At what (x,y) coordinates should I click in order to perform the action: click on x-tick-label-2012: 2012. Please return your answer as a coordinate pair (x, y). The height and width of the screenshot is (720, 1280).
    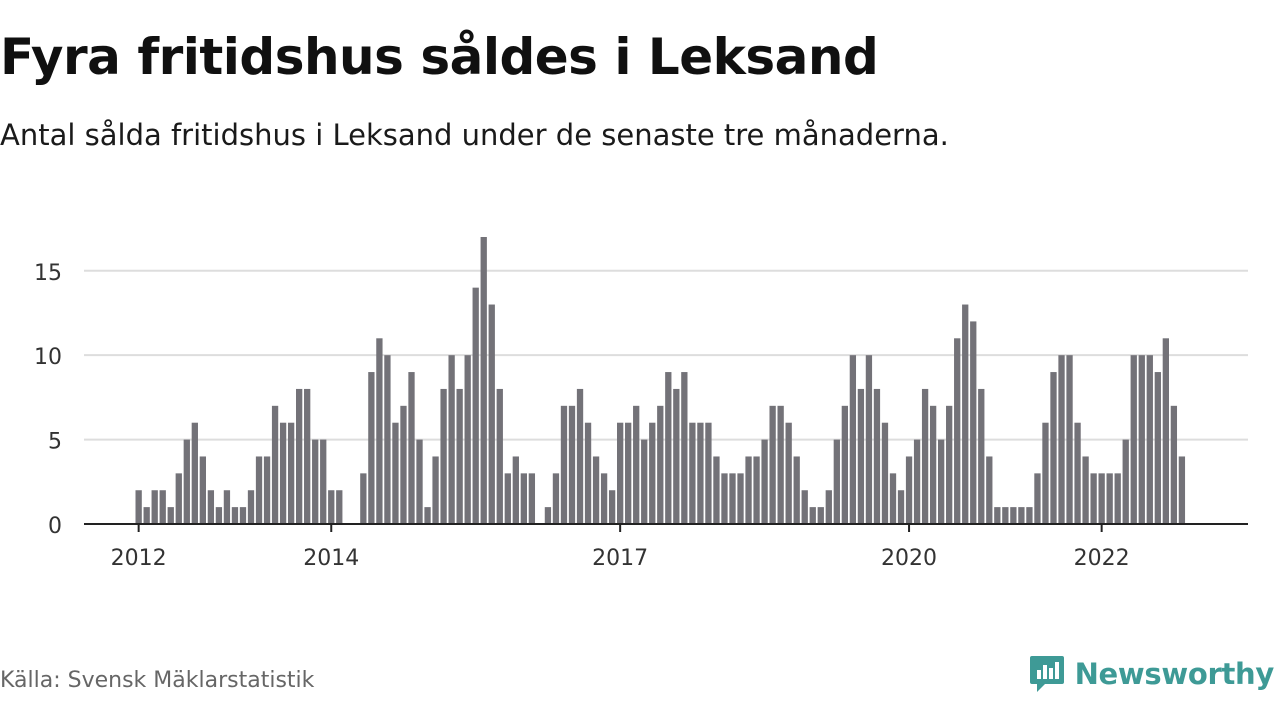
    Looking at the image, I should click on (139, 558).